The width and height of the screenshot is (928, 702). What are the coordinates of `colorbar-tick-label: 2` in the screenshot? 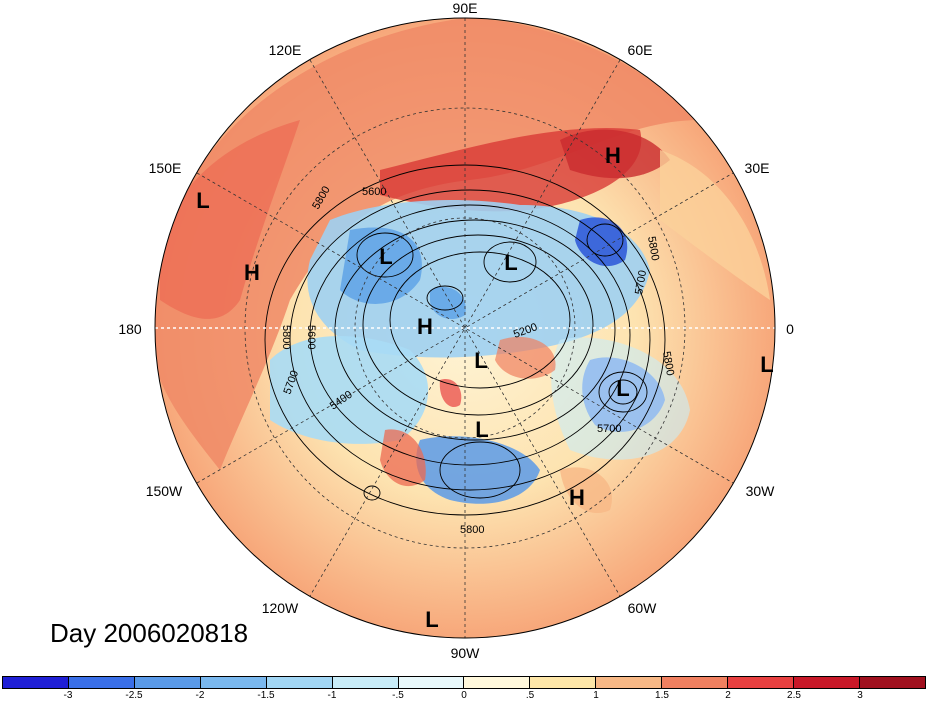 It's located at (728, 695).